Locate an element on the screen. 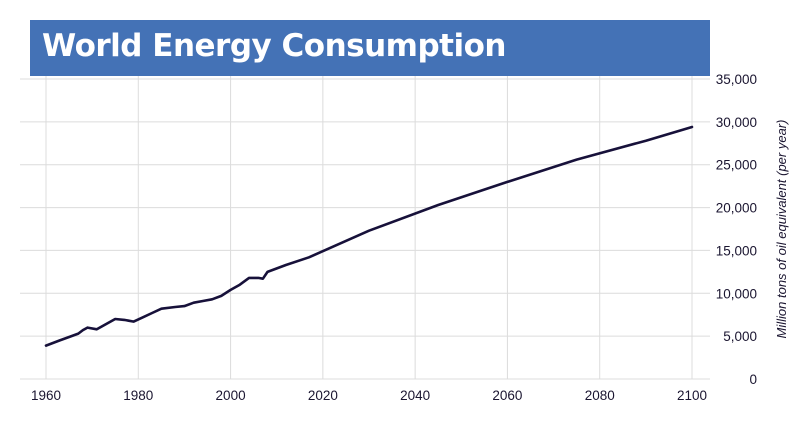 This screenshot has height=424, width=800. x-tick-label: 2020 is located at coordinates (323, 395).